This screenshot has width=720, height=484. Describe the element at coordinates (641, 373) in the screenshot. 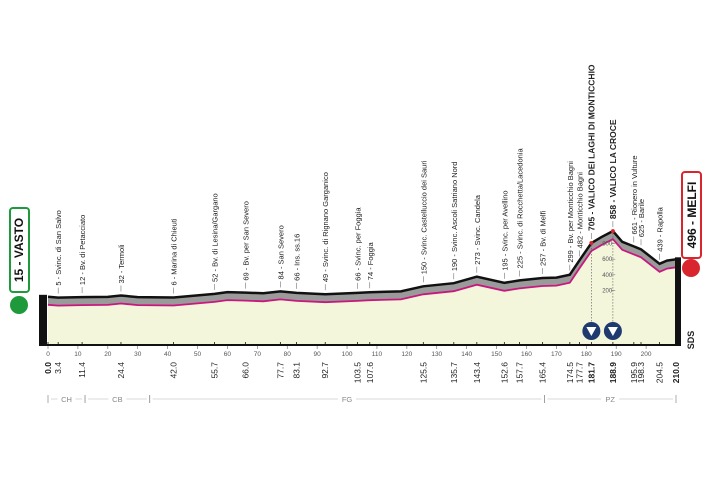

I see `km-label: 198.3` at that location.